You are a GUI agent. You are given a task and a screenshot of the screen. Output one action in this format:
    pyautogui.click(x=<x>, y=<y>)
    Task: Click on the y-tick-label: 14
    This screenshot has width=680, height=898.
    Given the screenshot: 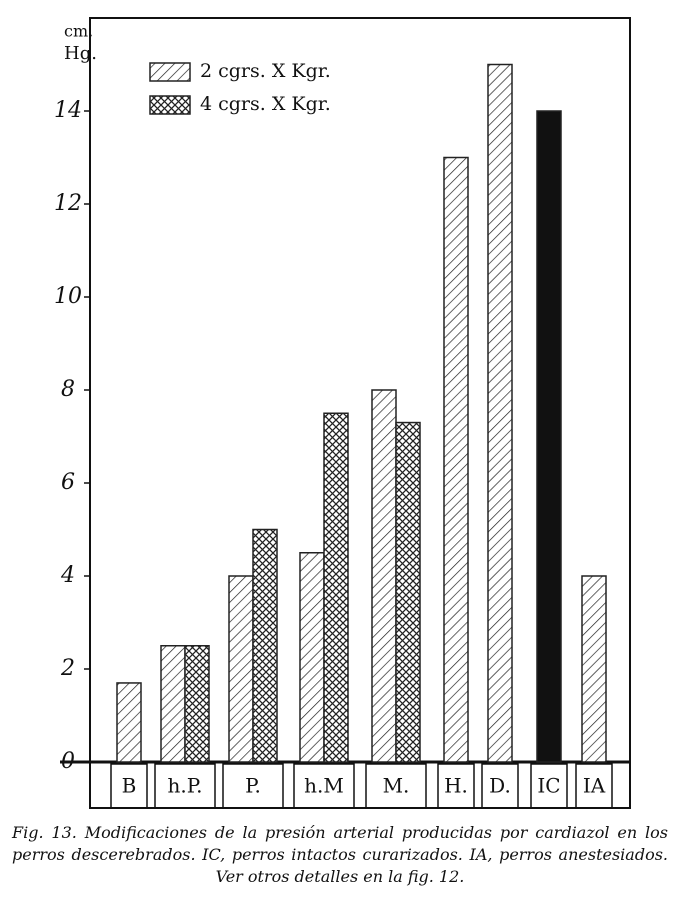 What is the action you would take?
    pyautogui.click(x=68, y=110)
    